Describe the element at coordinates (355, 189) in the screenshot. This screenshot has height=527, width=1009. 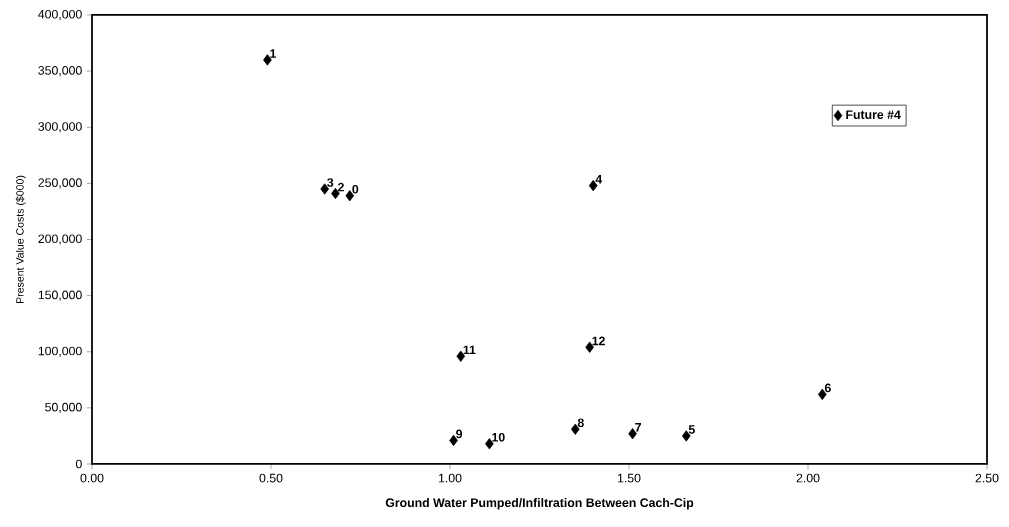
I see `annotation: 0` at that location.